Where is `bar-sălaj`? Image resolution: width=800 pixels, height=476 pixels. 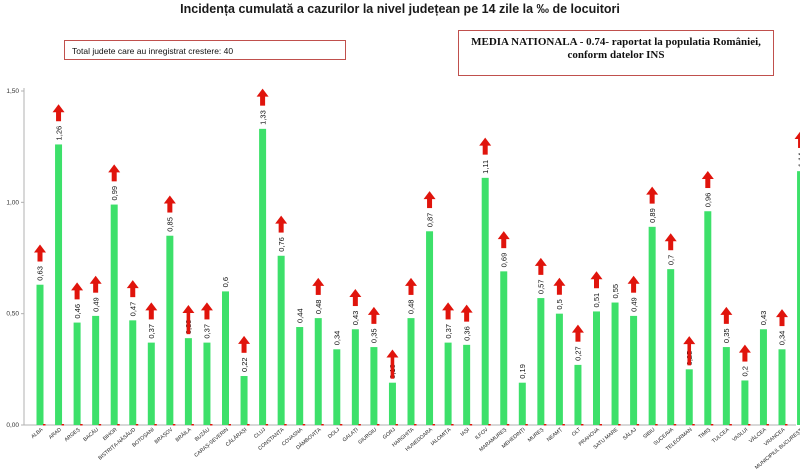
bar-sălaj is located at coordinates (634, 370).